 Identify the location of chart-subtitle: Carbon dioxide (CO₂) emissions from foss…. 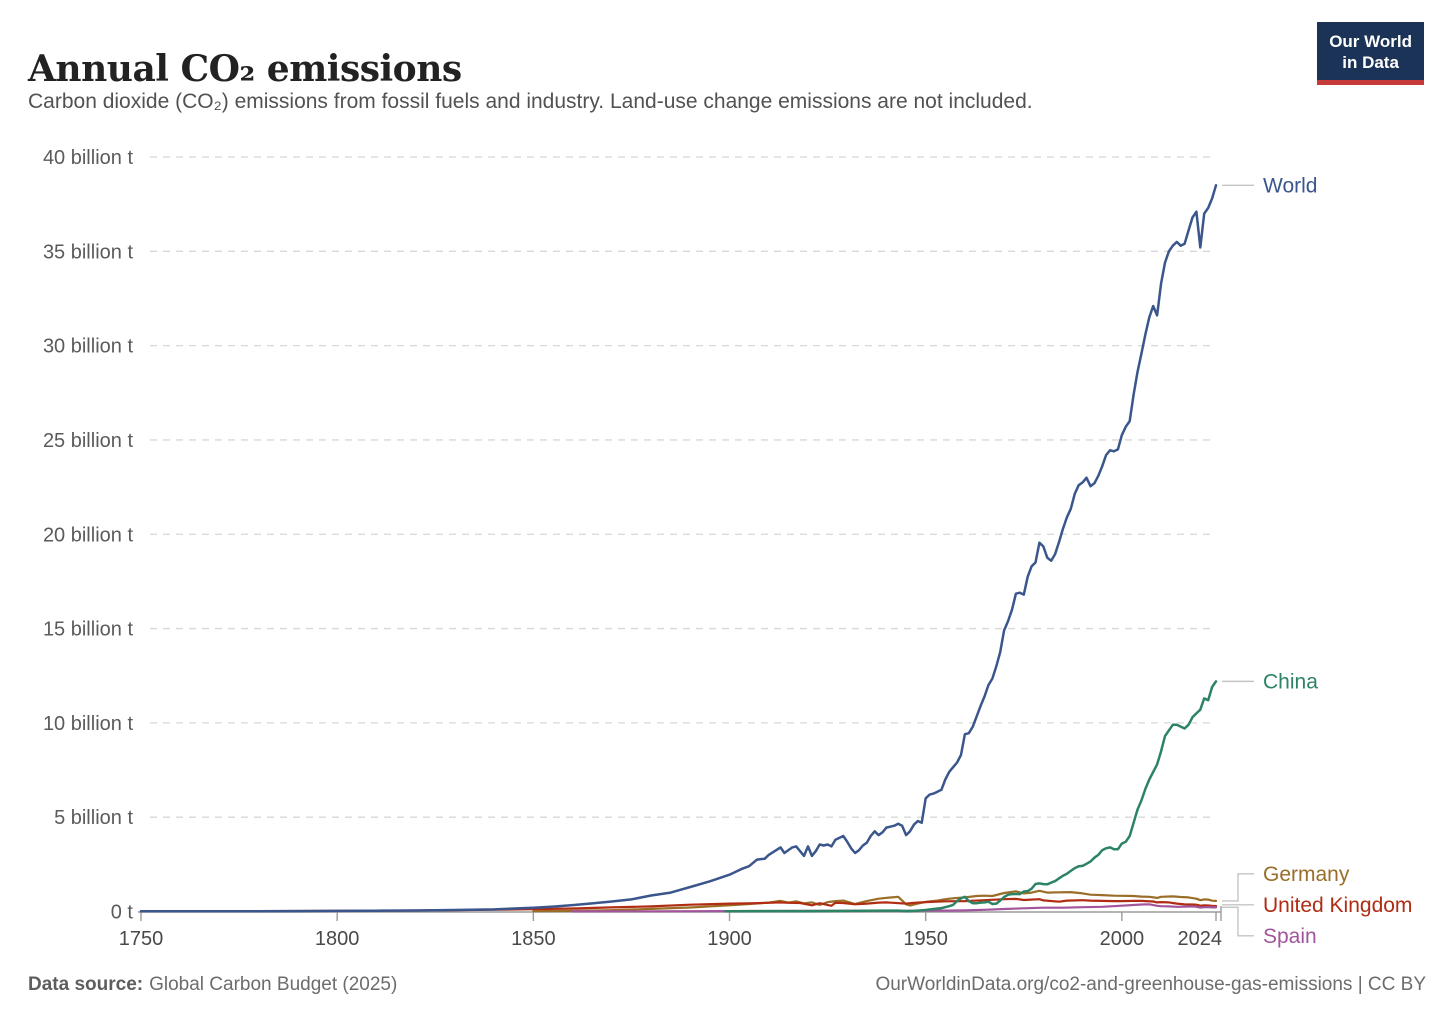
(530, 101).